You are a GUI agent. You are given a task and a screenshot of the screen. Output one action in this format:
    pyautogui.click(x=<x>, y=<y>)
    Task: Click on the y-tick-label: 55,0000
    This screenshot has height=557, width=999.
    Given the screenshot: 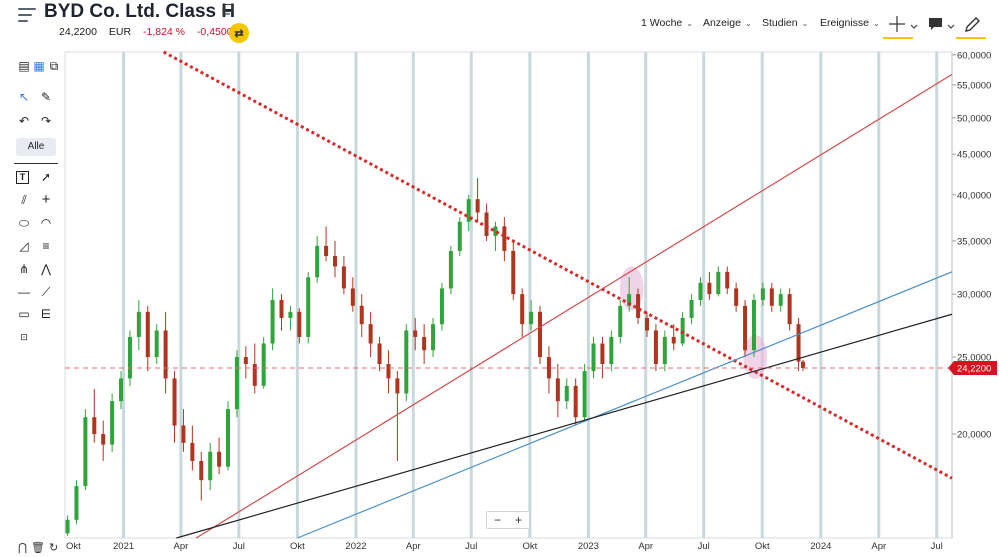 What is the action you would take?
    pyautogui.click(x=974, y=85)
    